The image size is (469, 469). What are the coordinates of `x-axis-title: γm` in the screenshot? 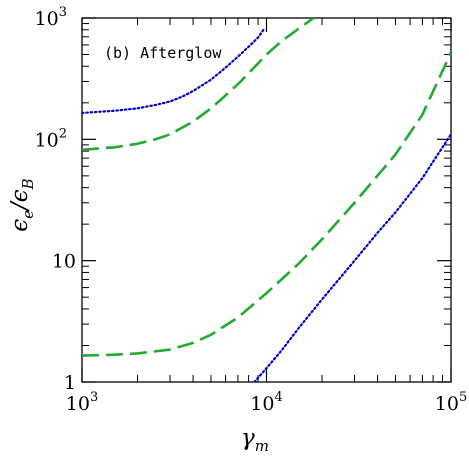 It's located at (255, 440).